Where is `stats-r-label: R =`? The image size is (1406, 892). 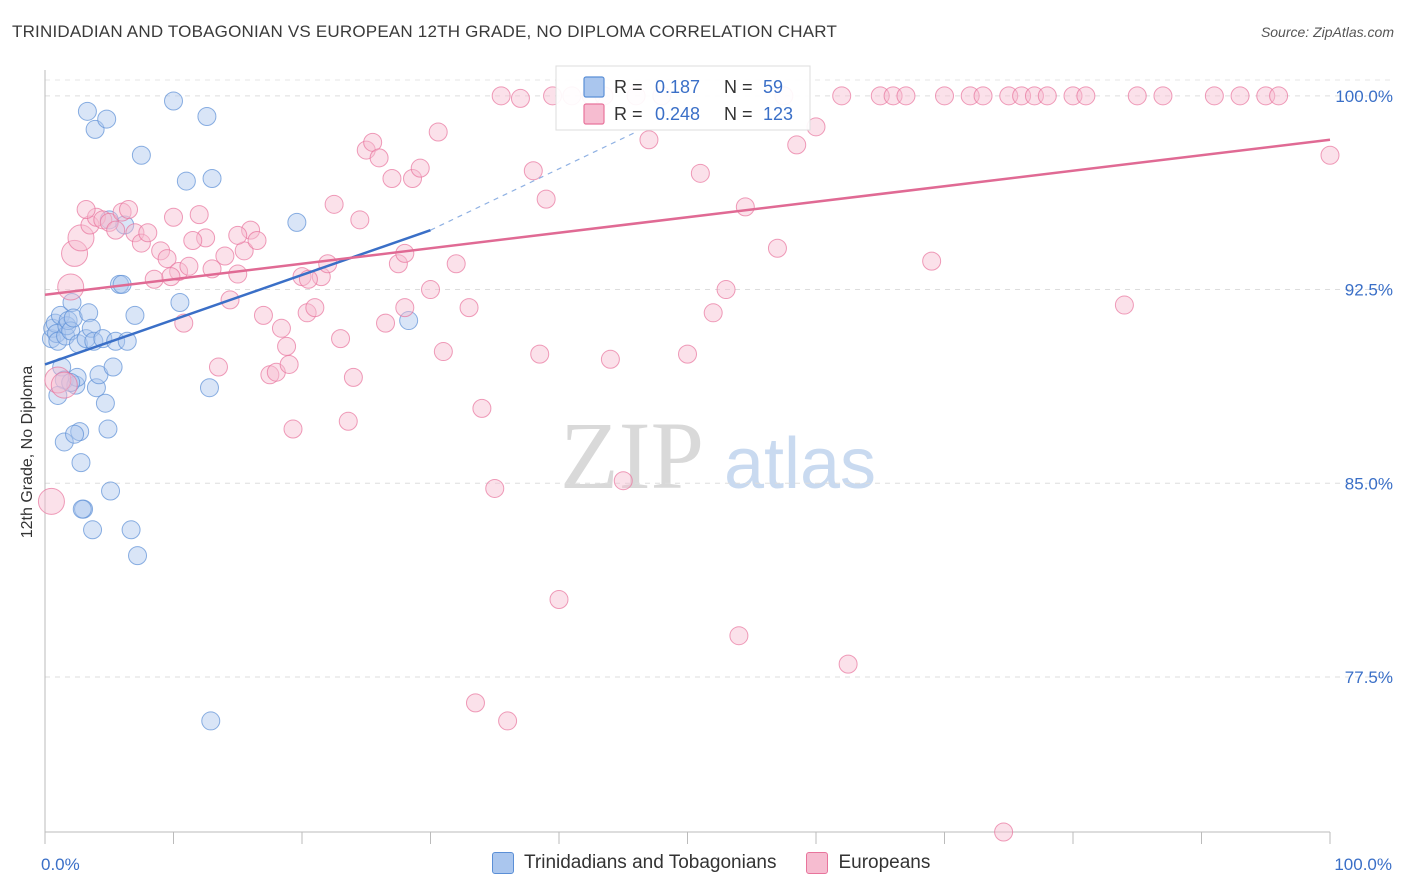
stats-r-label: R = is located at coordinates (628, 87).